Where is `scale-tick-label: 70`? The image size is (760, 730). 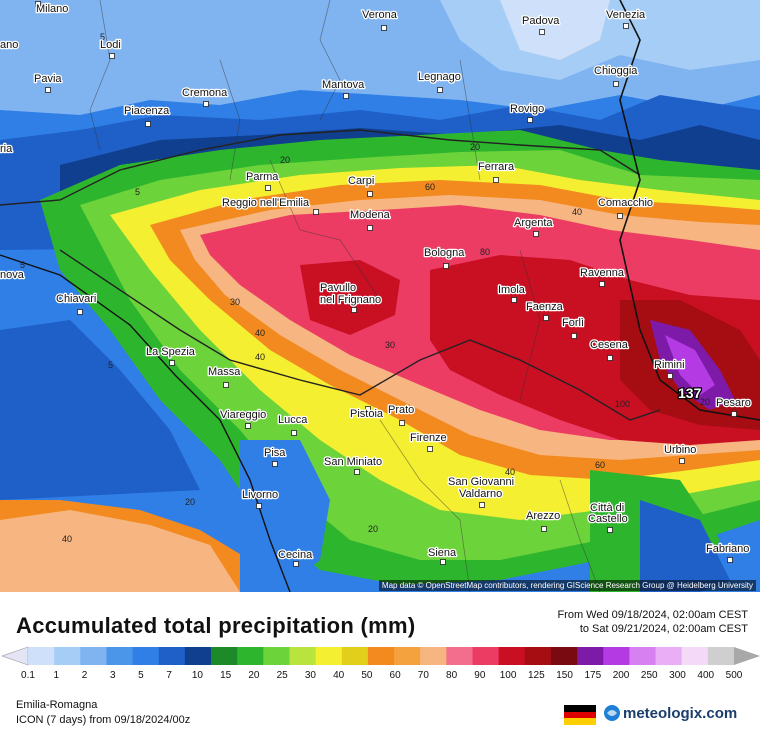
scale-tick-label: 70 is located at coordinates (423, 675).